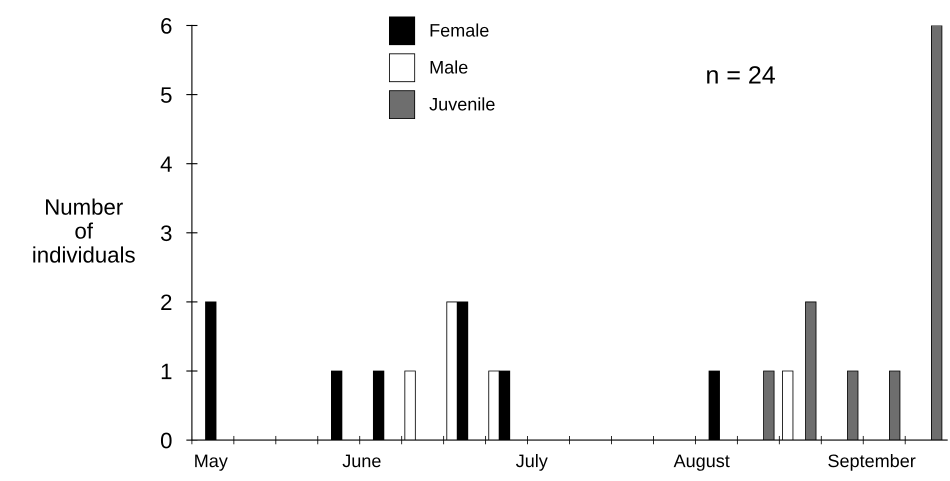  What do you see at coordinates (166, 95) in the screenshot?
I see `y-tick-label: 5` at bounding box center [166, 95].